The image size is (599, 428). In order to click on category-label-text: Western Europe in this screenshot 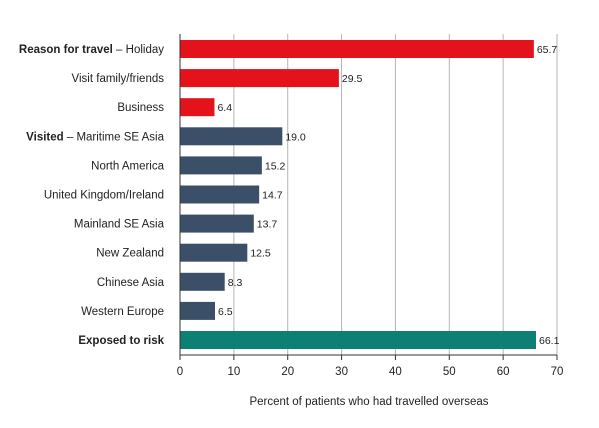, I will do `click(122, 312)`.